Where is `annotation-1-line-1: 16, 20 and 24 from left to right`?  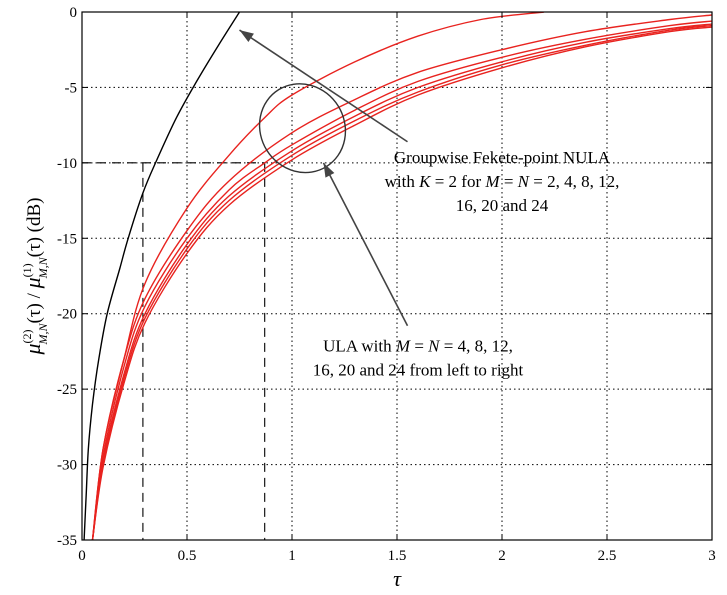
annotation-1-line-1: 16, 20 and 24 from left to right is located at coordinates (418, 369).